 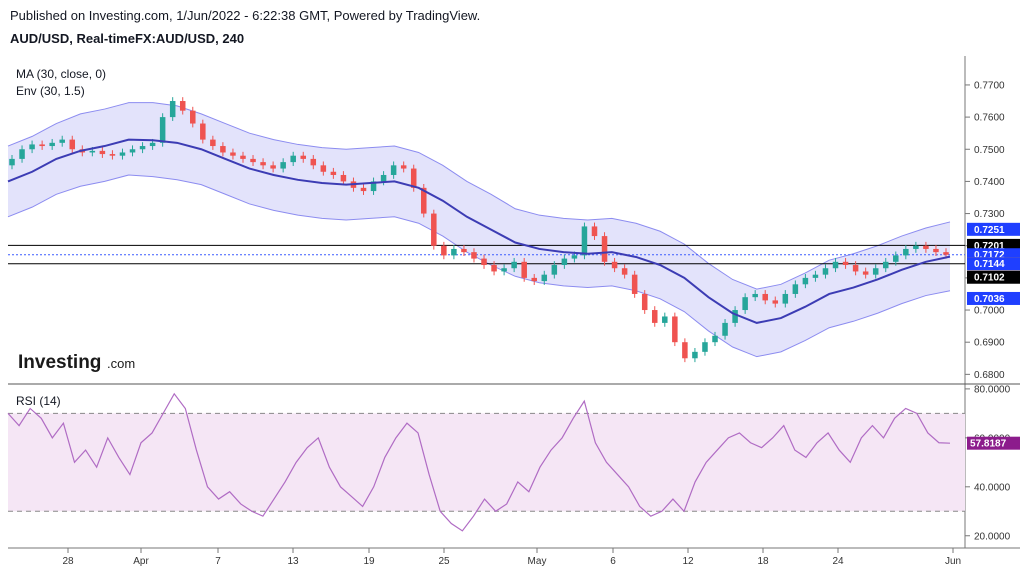 I want to click on time-tick-label: 6, so click(x=613, y=561).